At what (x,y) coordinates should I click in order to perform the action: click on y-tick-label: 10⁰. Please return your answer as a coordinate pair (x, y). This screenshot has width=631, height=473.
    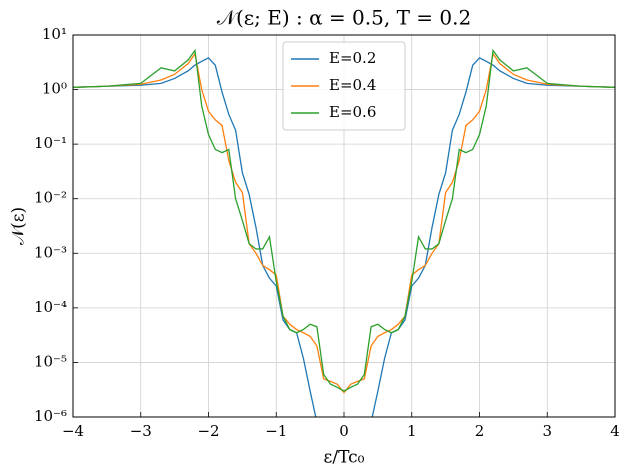
    Looking at the image, I should click on (54, 89).